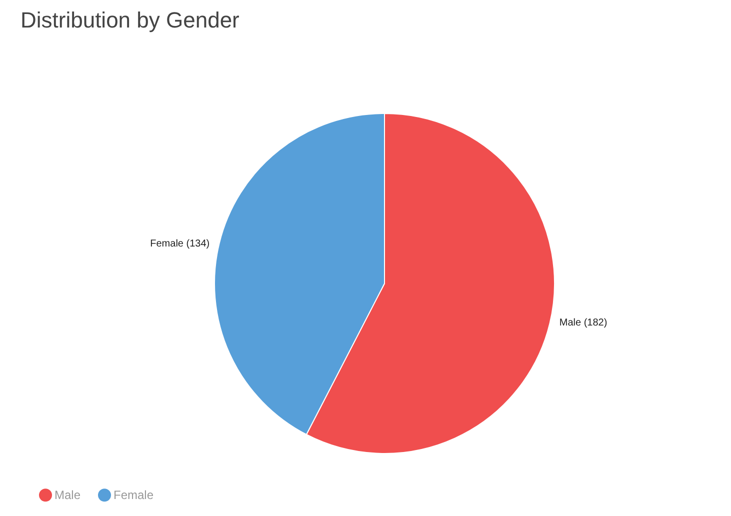  What do you see at coordinates (134, 495) in the screenshot?
I see `legend-label: Female` at bounding box center [134, 495].